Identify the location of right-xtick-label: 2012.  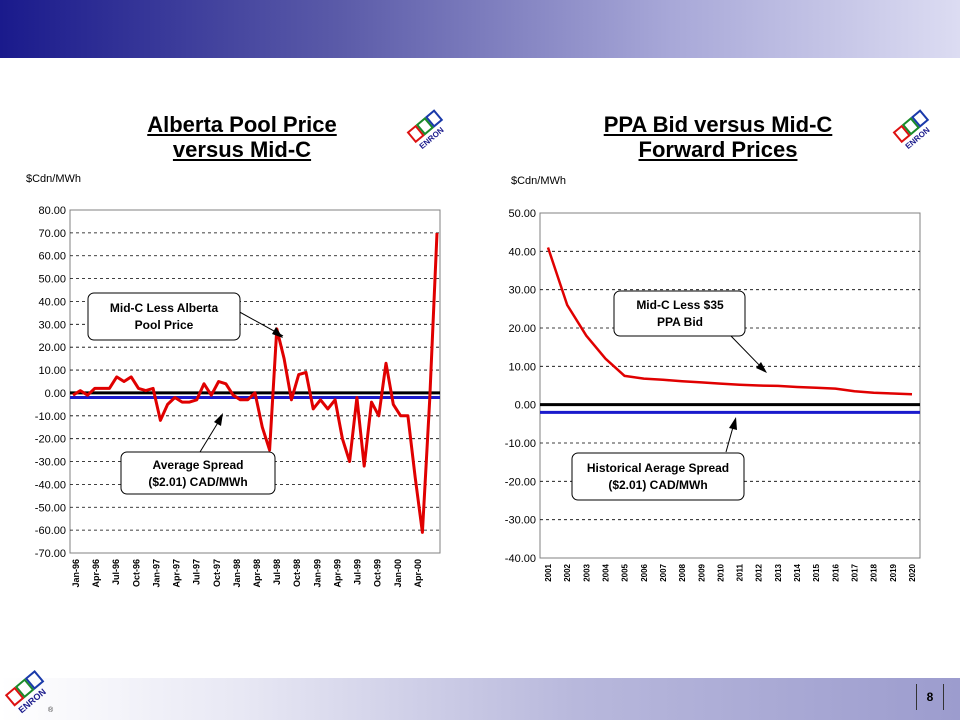
(759, 572).